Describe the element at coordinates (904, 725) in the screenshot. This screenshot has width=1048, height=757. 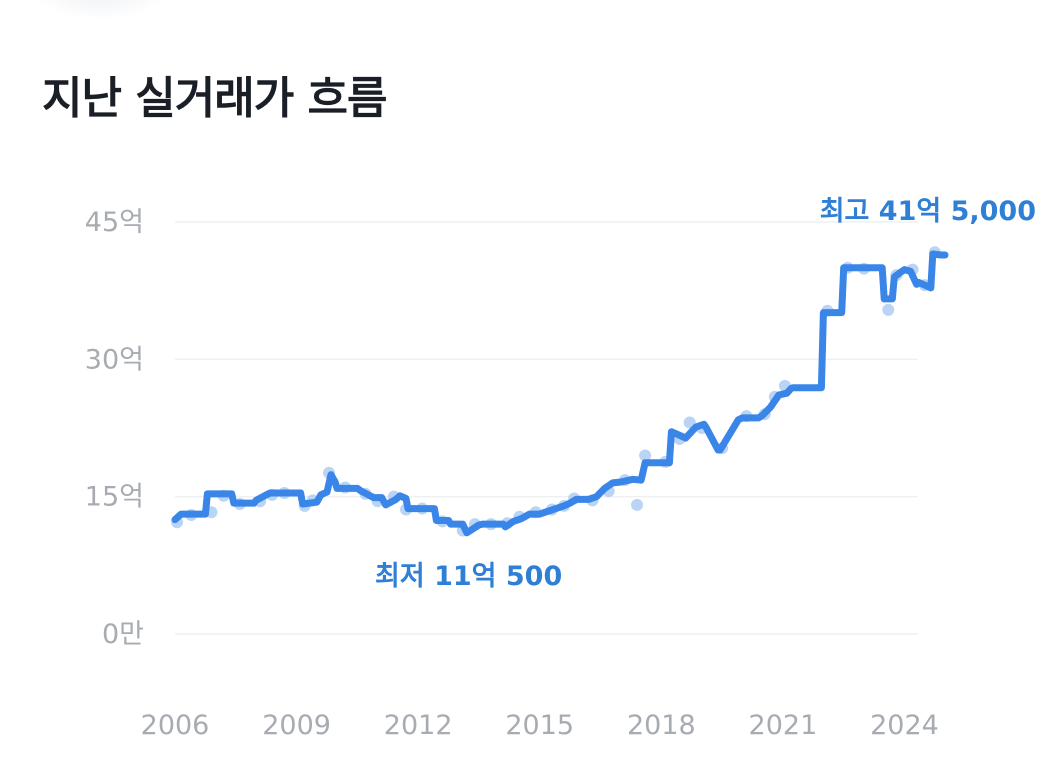
I see `x-tick-label-6: 2024` at that location.